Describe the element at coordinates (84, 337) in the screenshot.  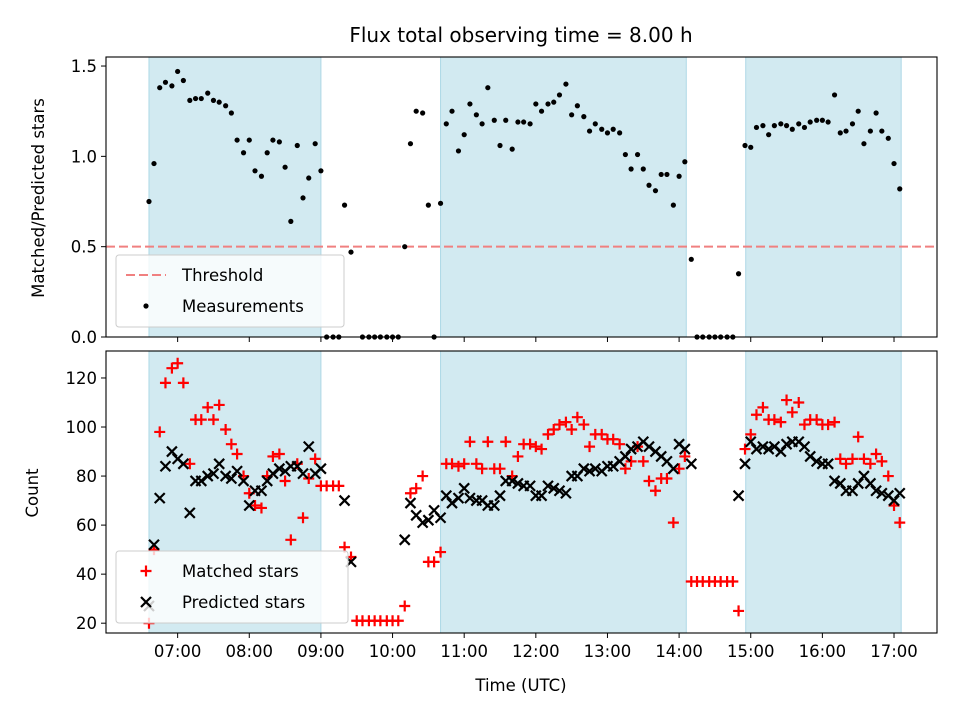
I see `y-tick-label: 0.0` at that location.